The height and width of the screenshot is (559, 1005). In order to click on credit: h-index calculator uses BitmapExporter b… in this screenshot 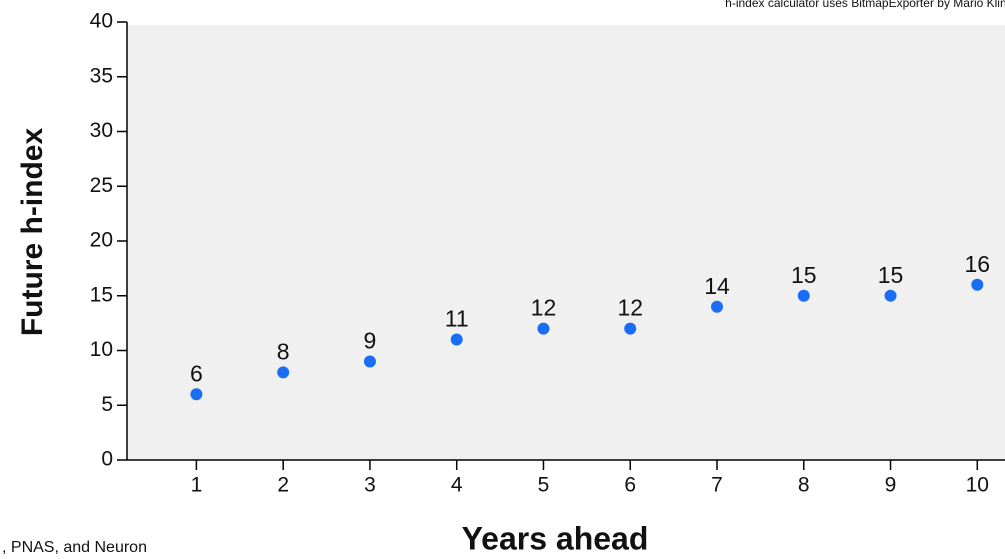, I will do `click(865, 5)`.